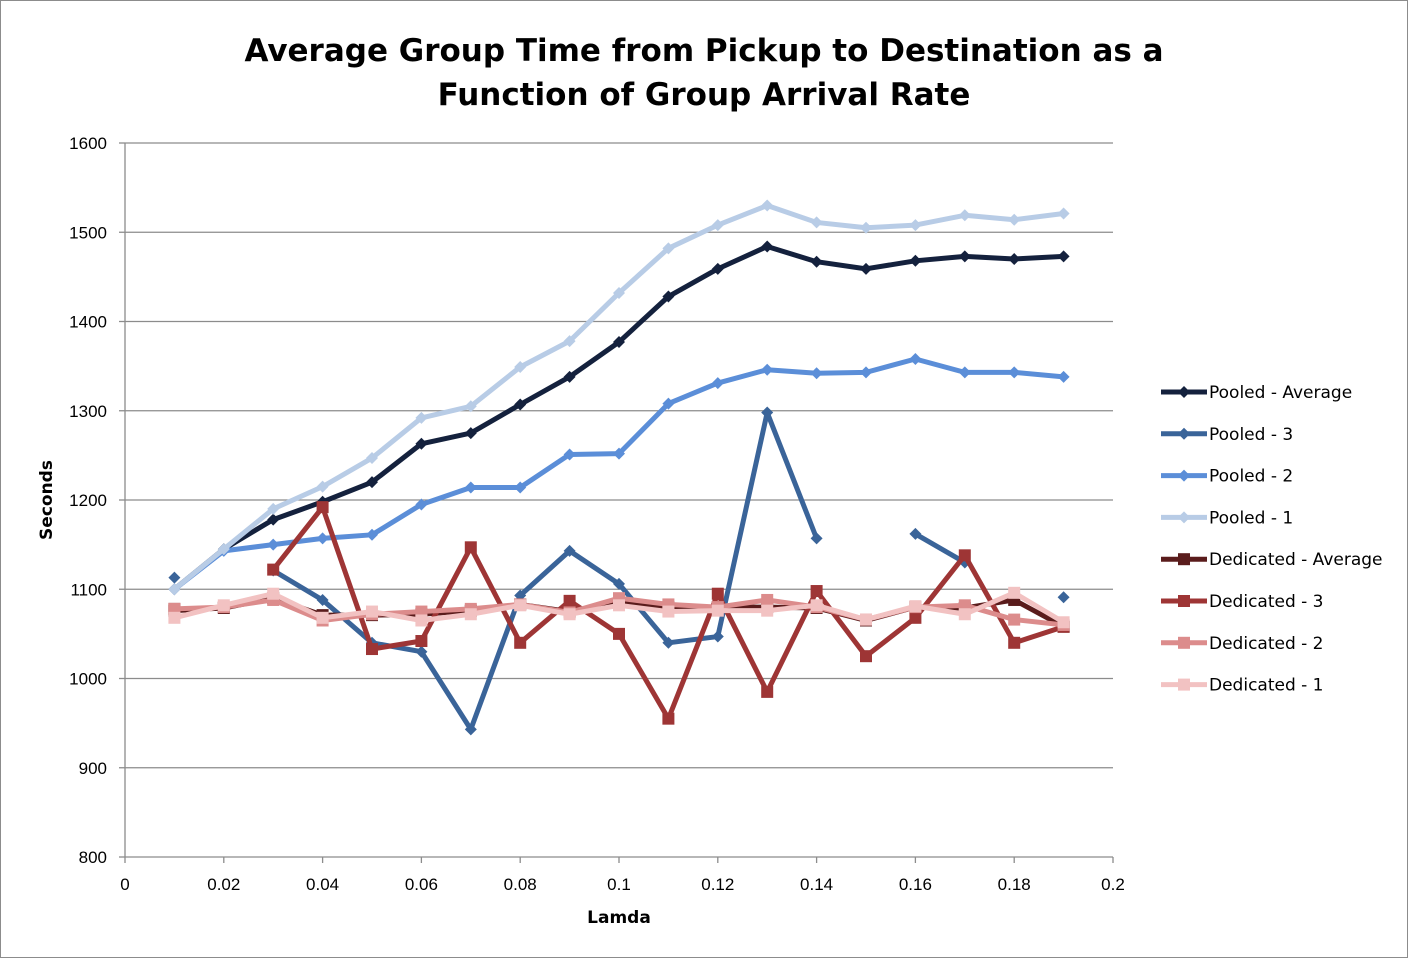 Image resolution: width=1408 pixels, height=958 pixels. Describe the element at coordinates (622, 884) in the screenshot. I see `x-tick-labels: 0 0.02 0.04 0.06 0.08 0.1 0.12 0.14 0.16 0.18 0.2` at that location.